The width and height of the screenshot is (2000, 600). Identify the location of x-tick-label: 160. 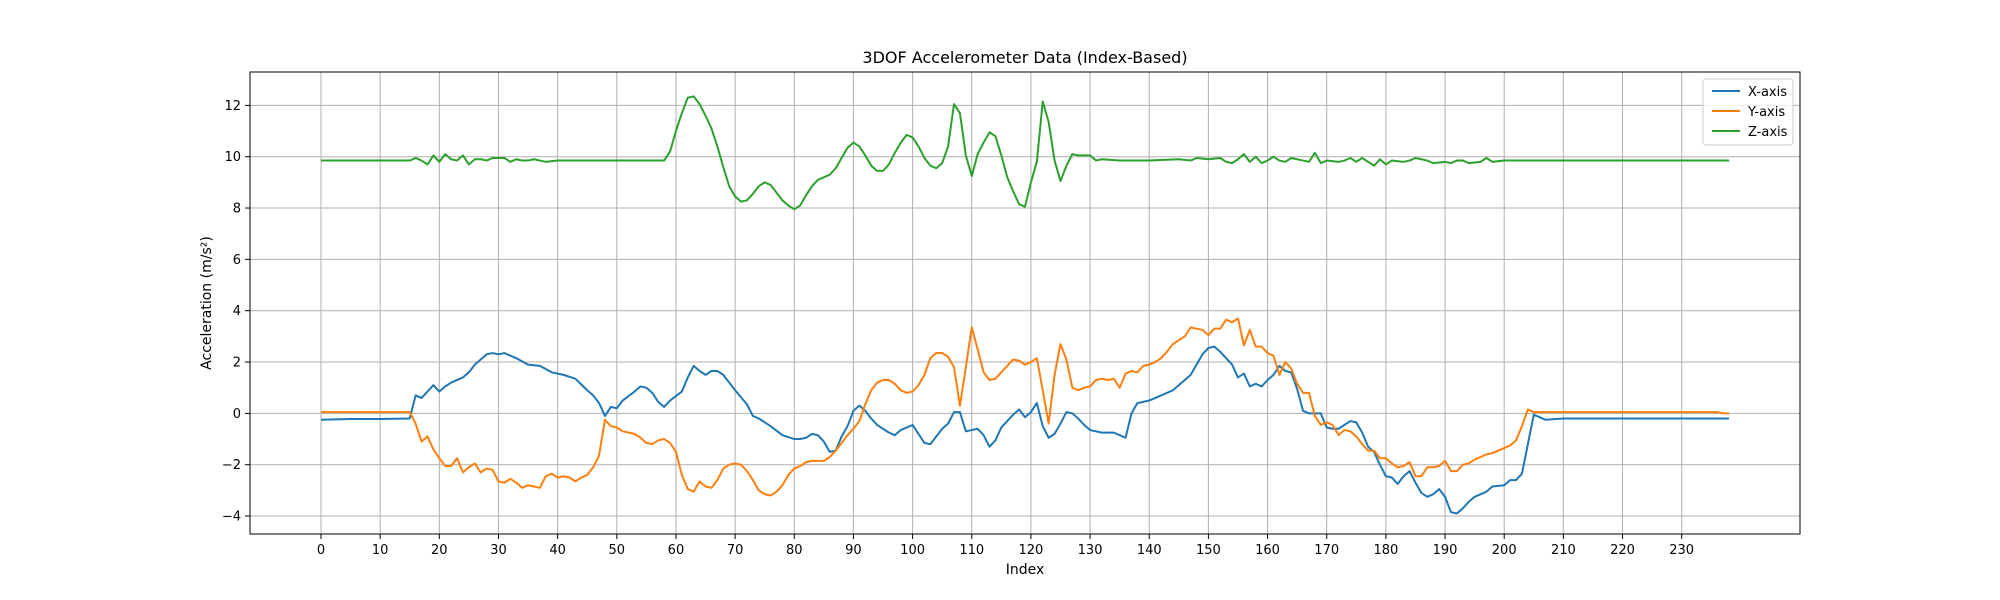
(1267, 550).